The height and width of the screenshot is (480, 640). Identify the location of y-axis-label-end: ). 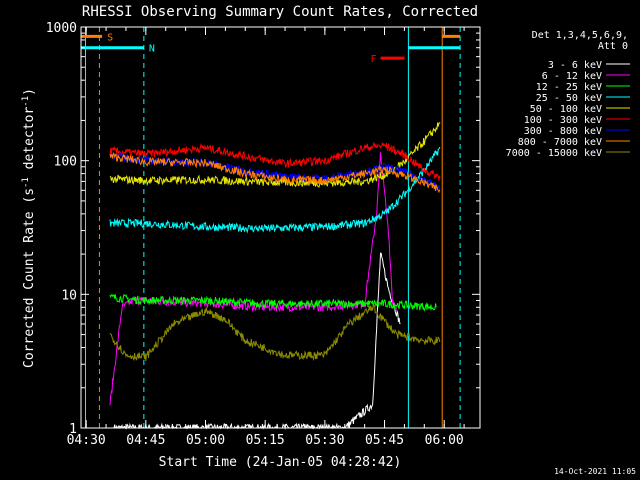
(29, 92).